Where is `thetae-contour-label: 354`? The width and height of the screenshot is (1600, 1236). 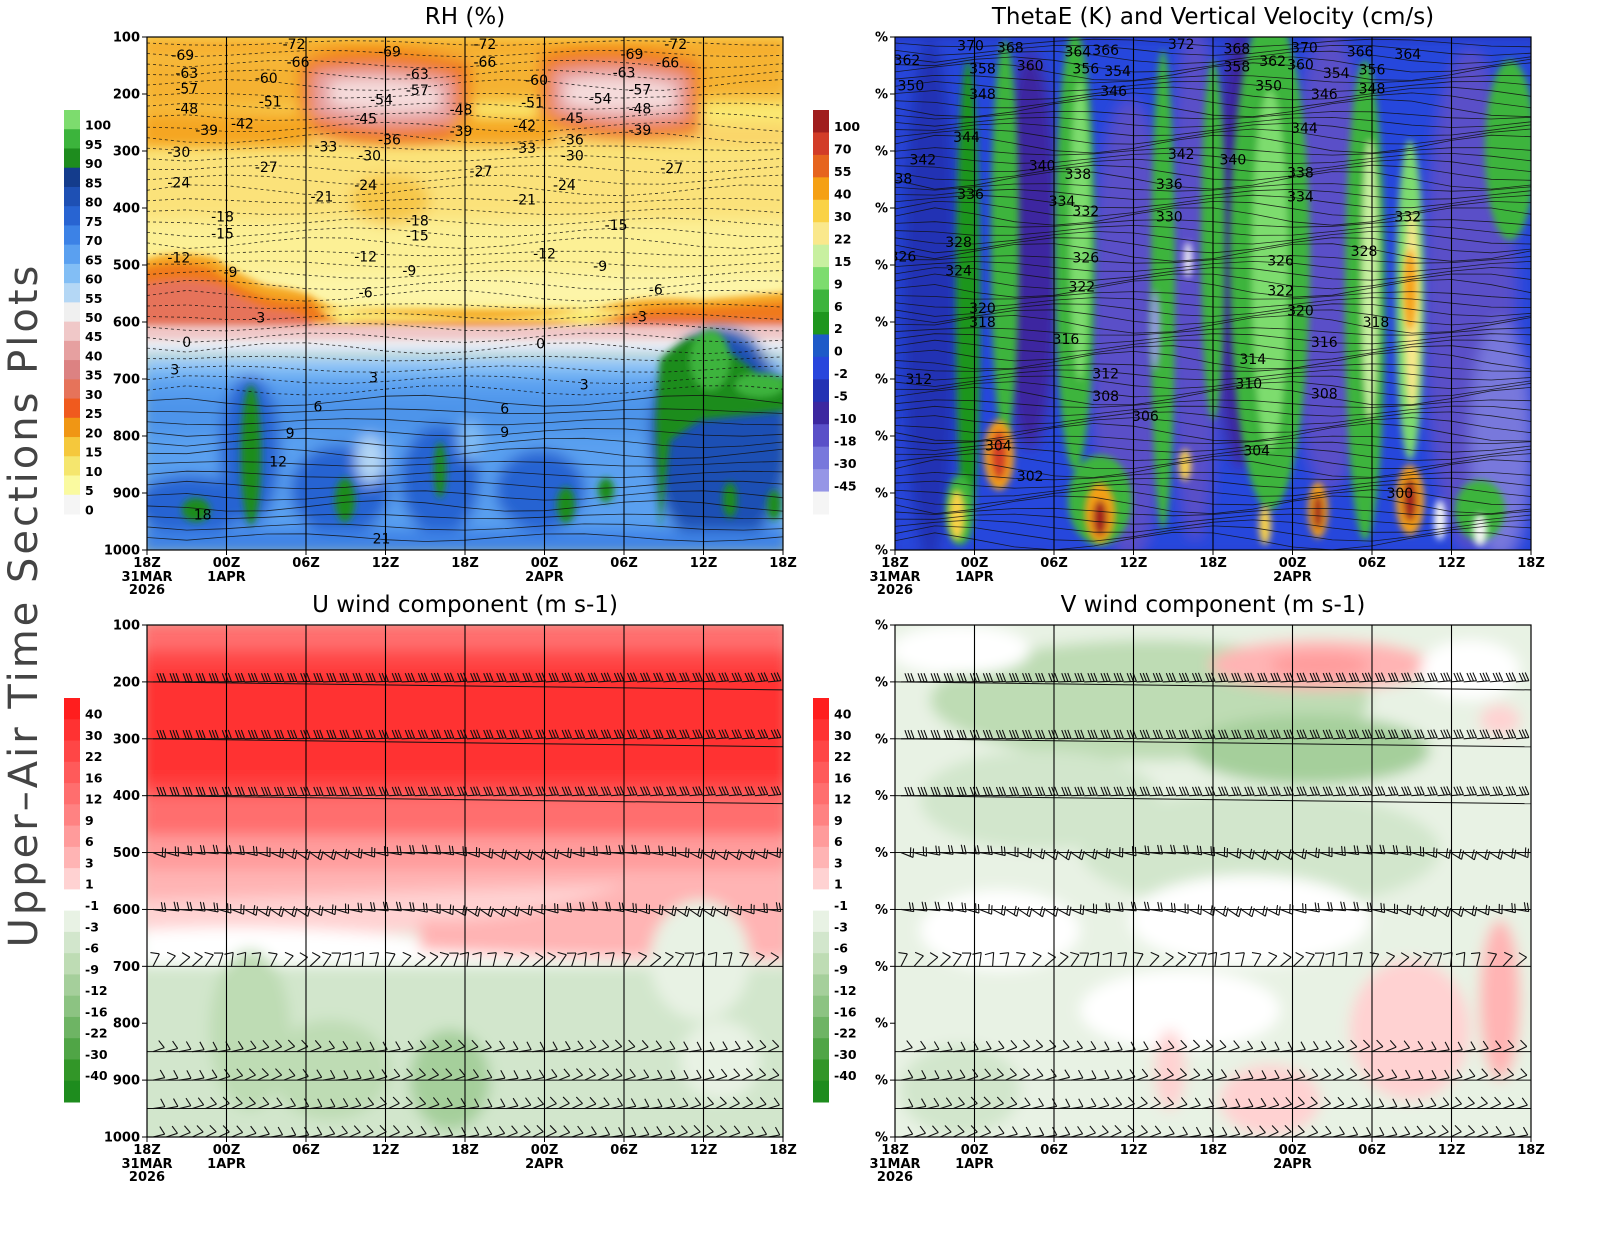
thetae-contour-label: 354 is located at coordinates (1336, 74).